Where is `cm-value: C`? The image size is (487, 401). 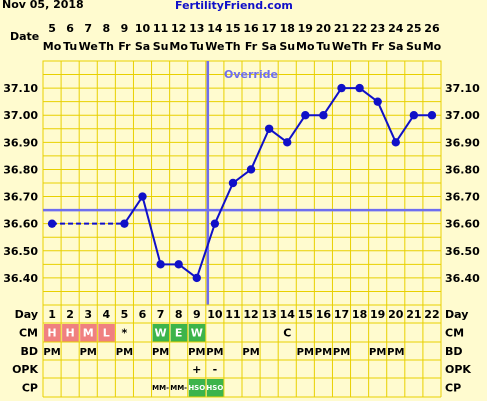
cm-value: C is located at coordinates (287, 333).